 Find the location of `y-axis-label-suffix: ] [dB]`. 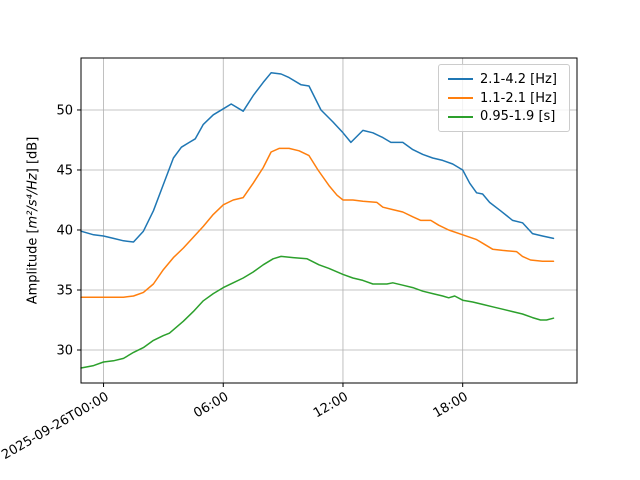

y-axis-label-suffix: ] [dB] is located at coordinates (33, 155).